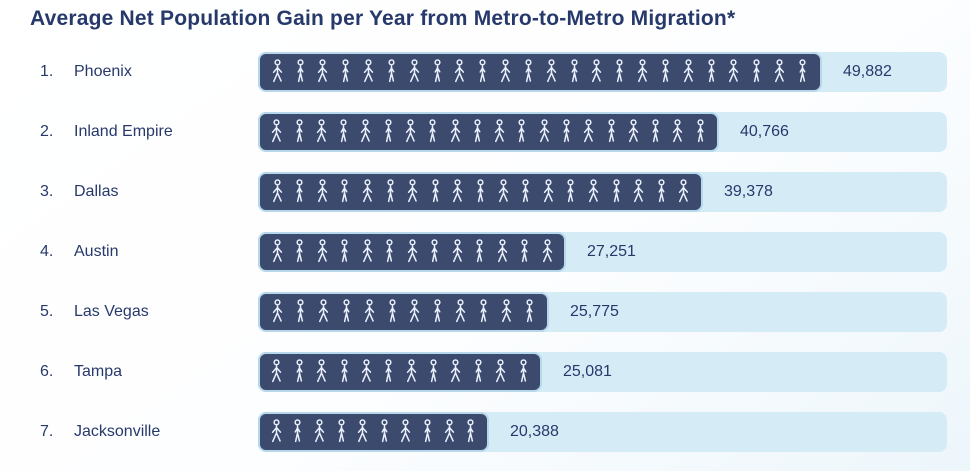 The image size is (970, 471). Describe the element at coordinates (485, 432) in the screenshot. I see `chart-row: 7. Jacksonville 20,388` at that location.